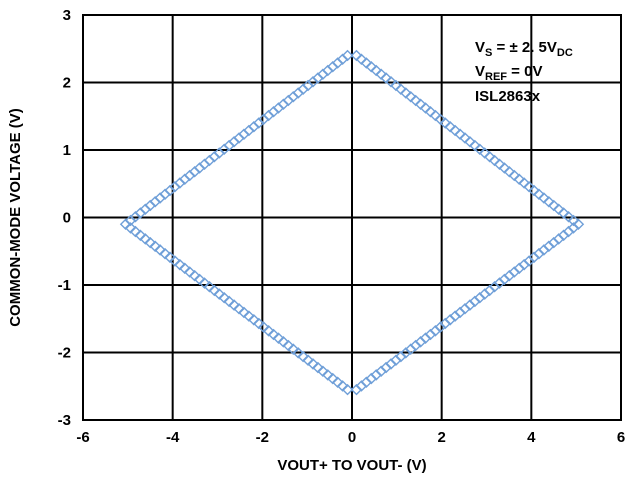 The width and height of the screenshot is (637, 478). What do you see at coordinates (508, 73) in the screenshot?
I see `annotation-line-vref: VREF = 0V` at bounding box center [508, 73].